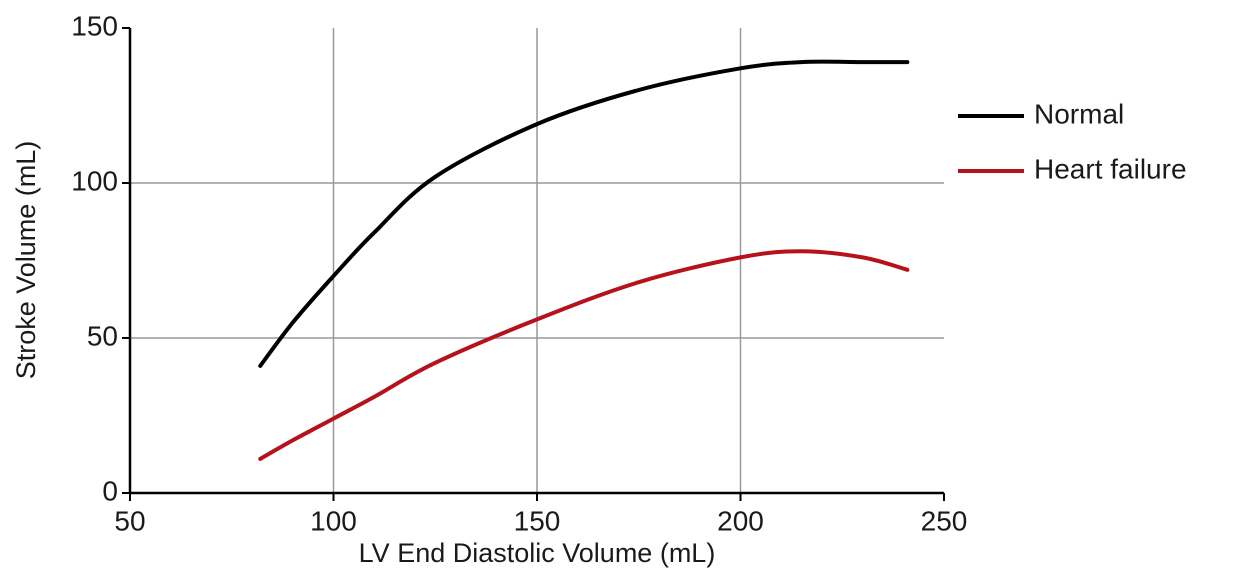 The height and width of the screenshot is (580, 1236). I want to click on y-axis-label: Stroke Volume (mL), so click(26, 260).